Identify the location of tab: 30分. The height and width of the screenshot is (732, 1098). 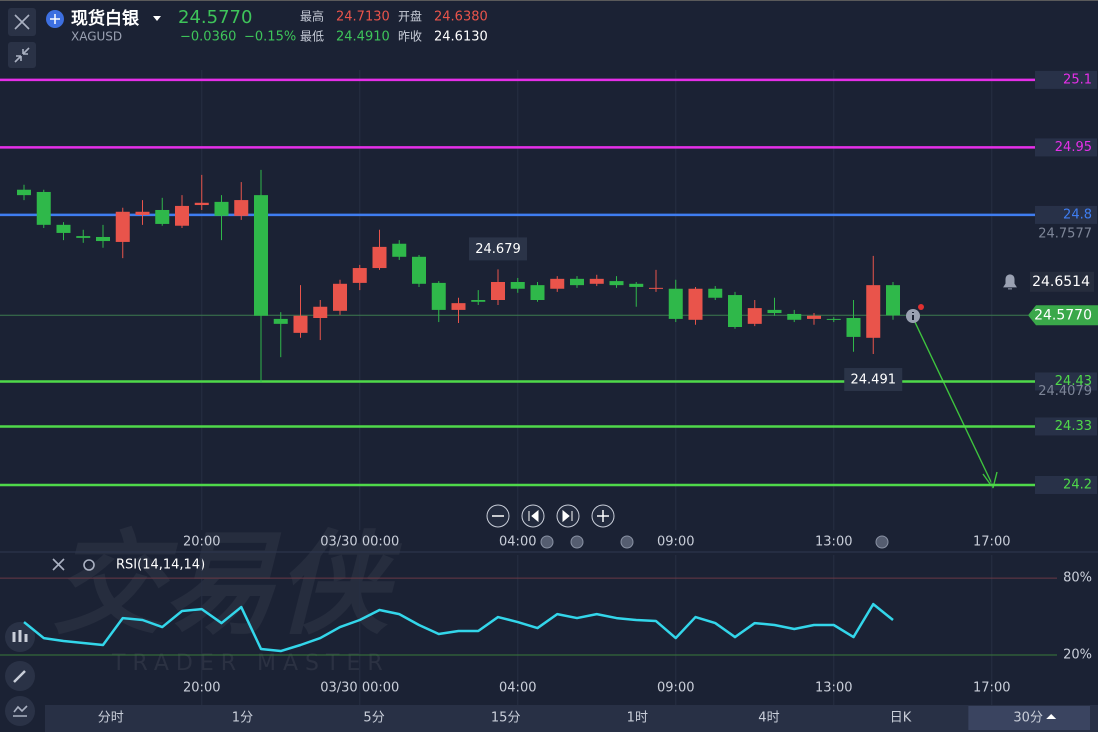
(1028, 718).